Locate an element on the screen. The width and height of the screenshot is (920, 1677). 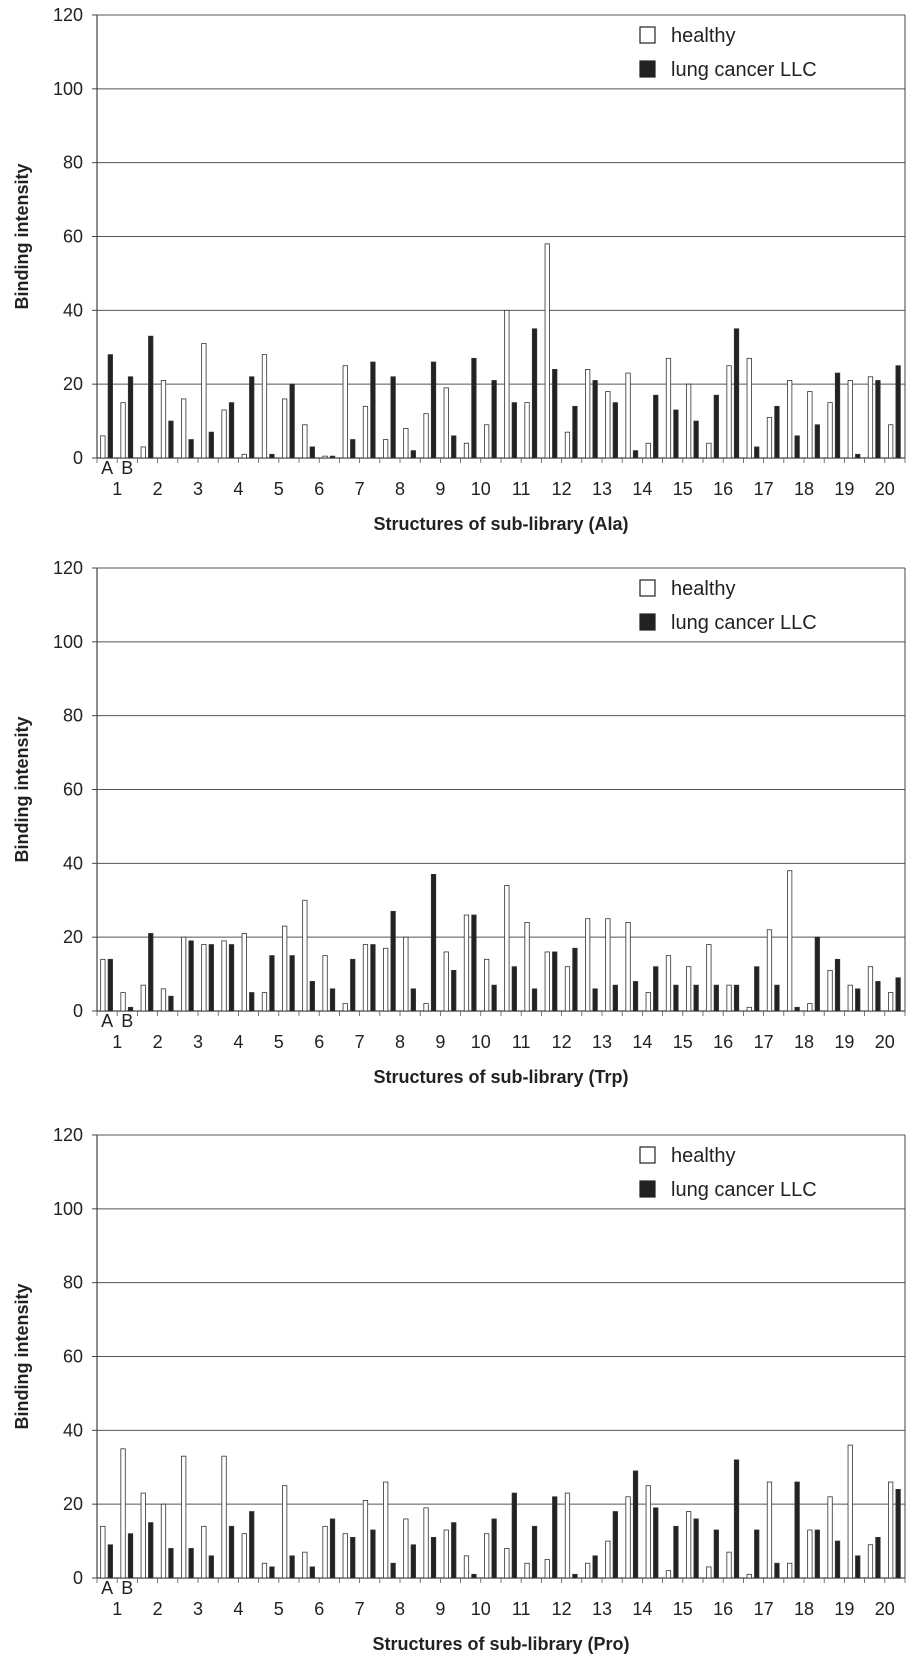
y-tick-label: 0 is located at coordinates (78, 1011).